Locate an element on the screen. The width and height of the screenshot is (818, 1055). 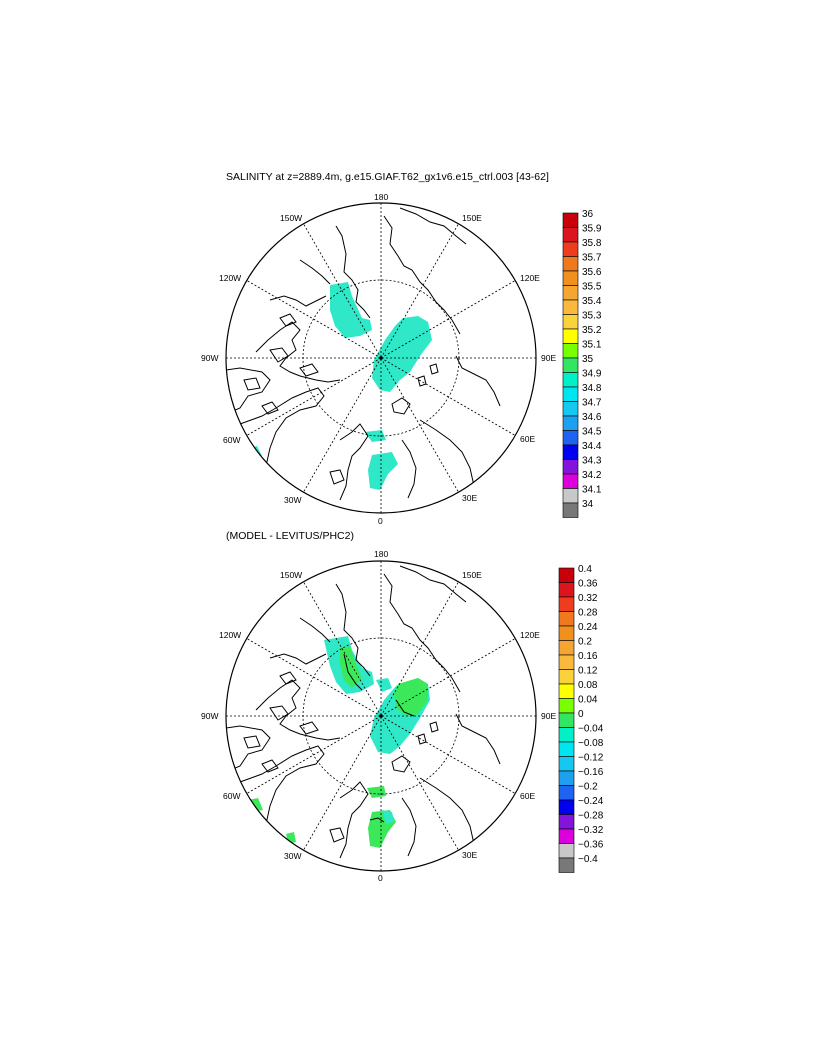
top-colorbar-label: 35.9 is located at coordinates (592, 229).